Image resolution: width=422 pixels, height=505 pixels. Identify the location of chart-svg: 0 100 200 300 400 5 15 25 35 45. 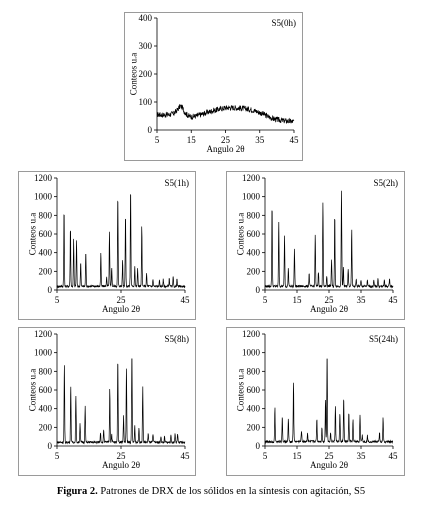
(219, 79).